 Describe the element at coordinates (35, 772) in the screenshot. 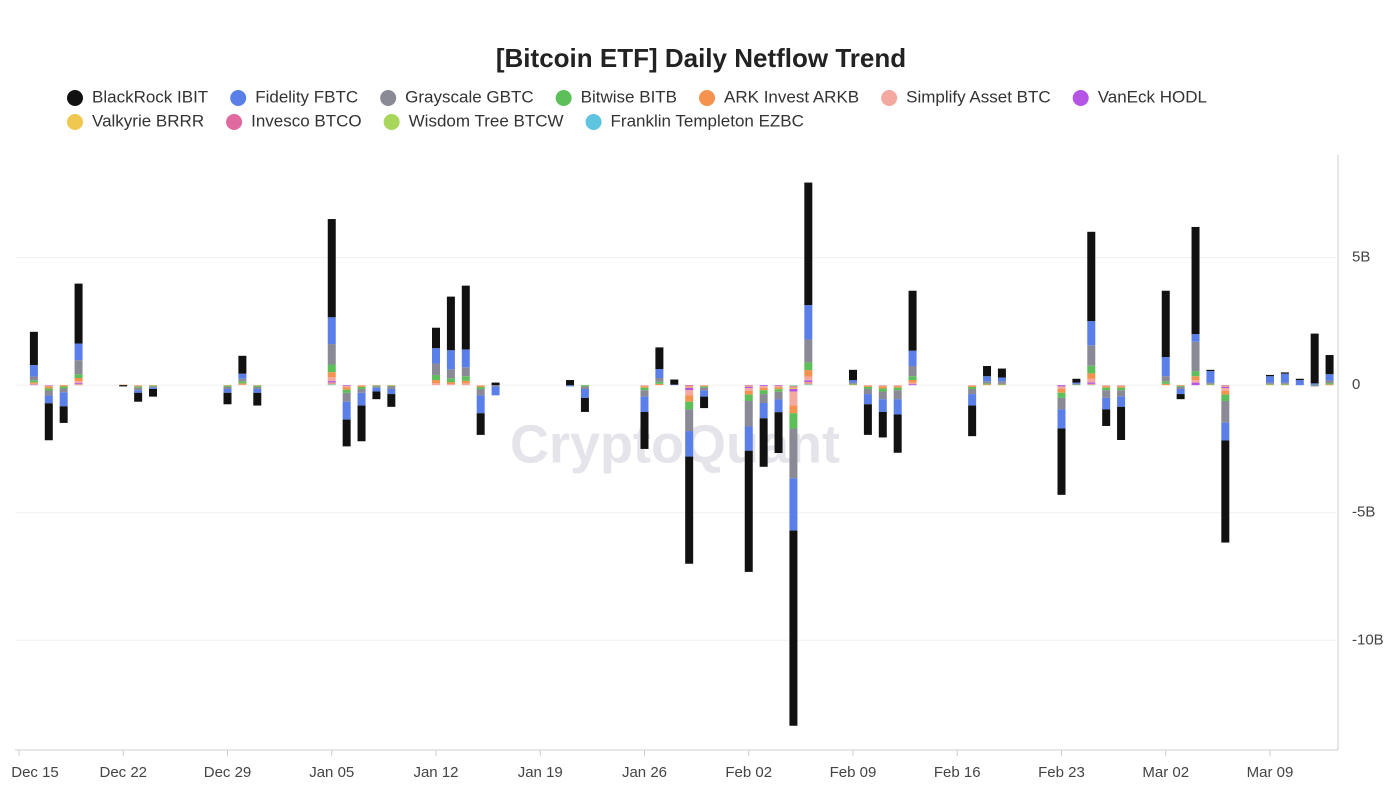

I see `x-tick-label: Dec 15` at that location.